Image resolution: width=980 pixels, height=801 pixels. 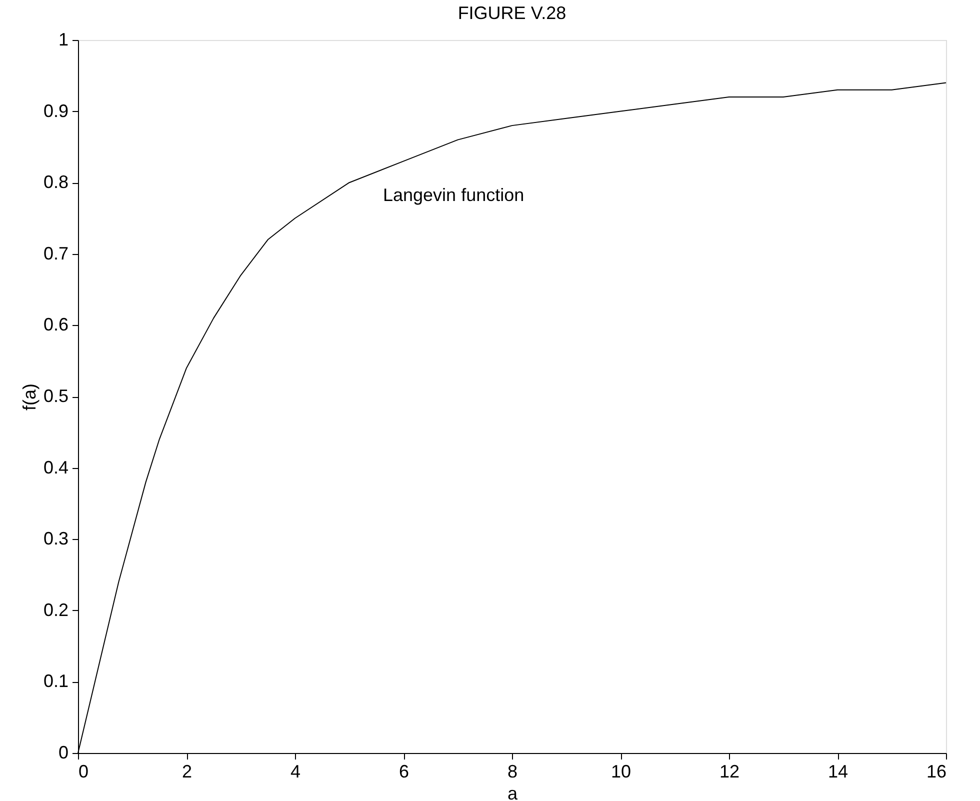 What do you see at coordinates (83, 772) in the screenshot?
I see `x-tick-label: 0` at bounding box center [83, 772].